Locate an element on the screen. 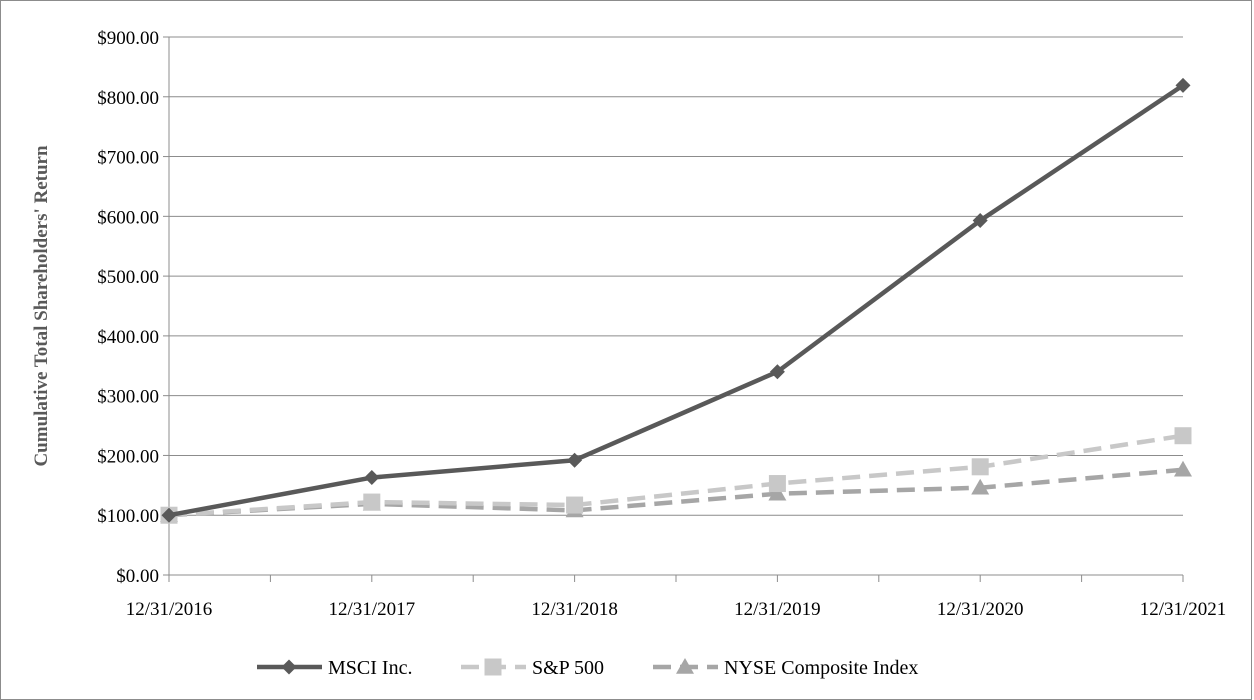 This screenshot has height=700, width=1254. legend: MSCI Inc. S&P 500 NYSE Composite Index is located at coordinates (587, 668).